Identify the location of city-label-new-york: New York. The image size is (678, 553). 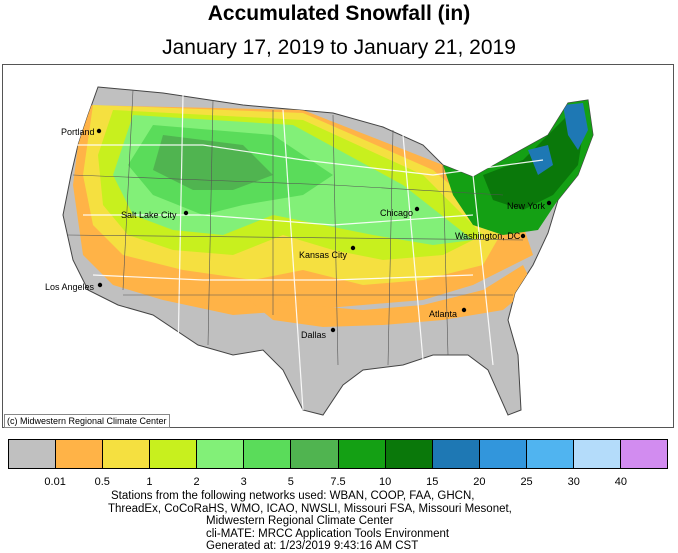
(526, 206).